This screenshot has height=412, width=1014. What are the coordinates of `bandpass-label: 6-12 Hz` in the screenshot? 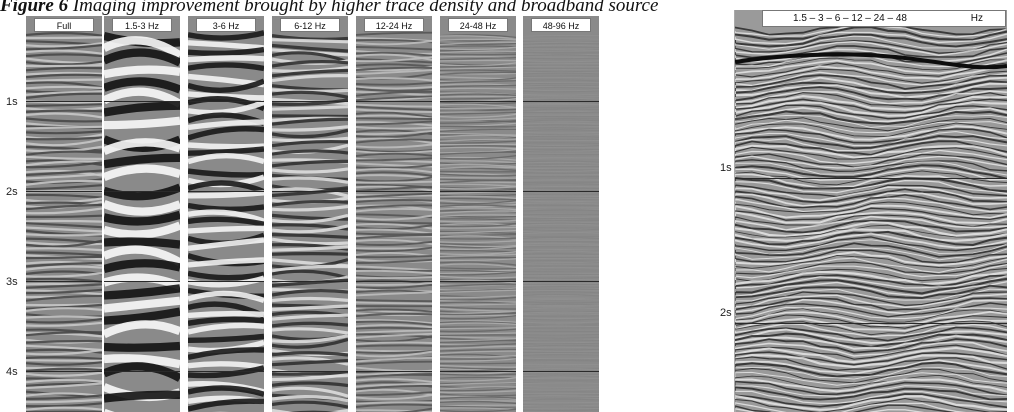 It's located at (310, 25).